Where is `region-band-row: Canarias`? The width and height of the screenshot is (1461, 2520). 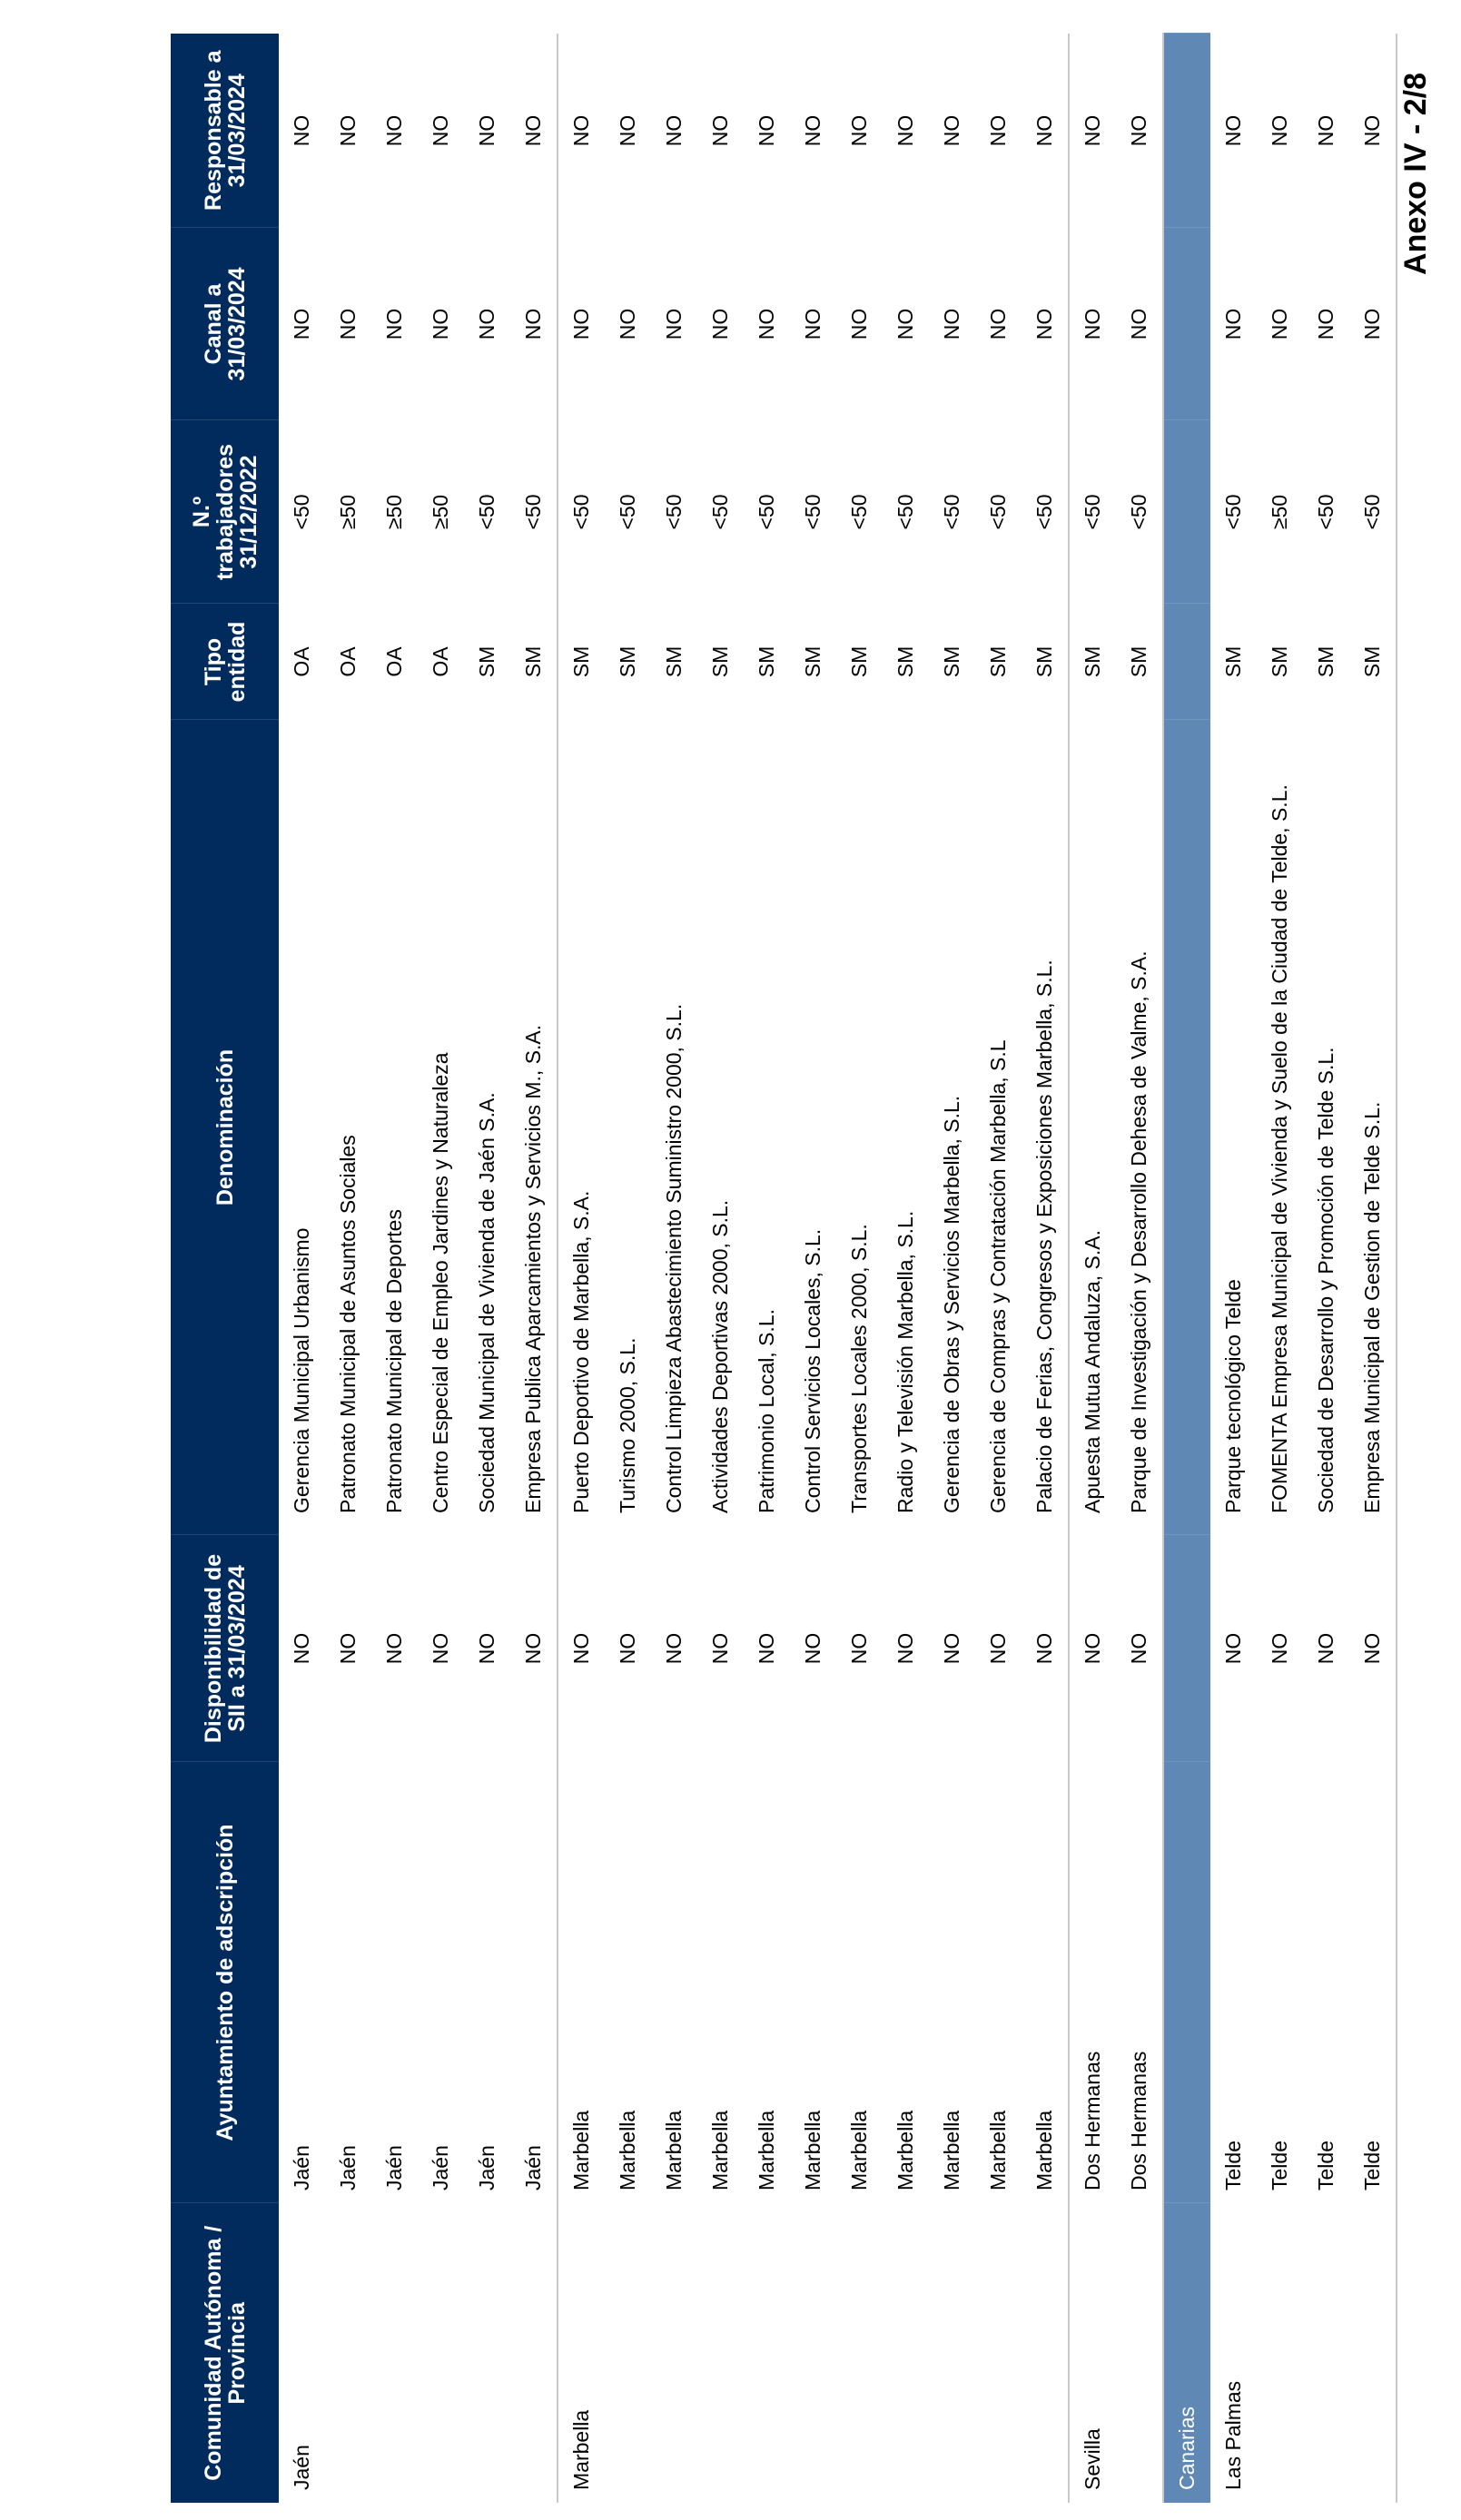
region-band-row: Canarias is located at coordinates (1187, 1269).